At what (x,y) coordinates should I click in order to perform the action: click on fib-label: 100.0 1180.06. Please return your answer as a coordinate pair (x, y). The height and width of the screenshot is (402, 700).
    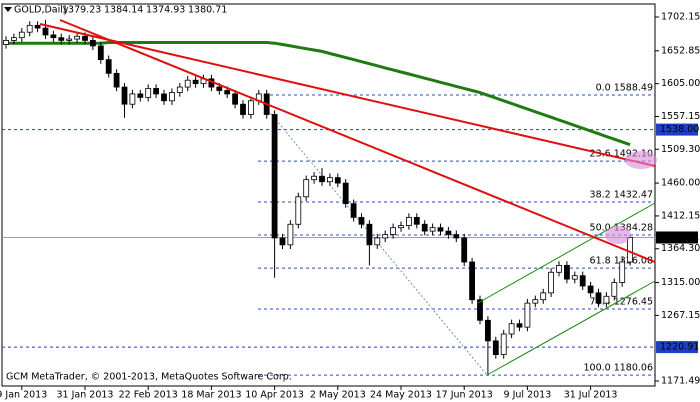
    Looking at the image, I should click on (618, 368).